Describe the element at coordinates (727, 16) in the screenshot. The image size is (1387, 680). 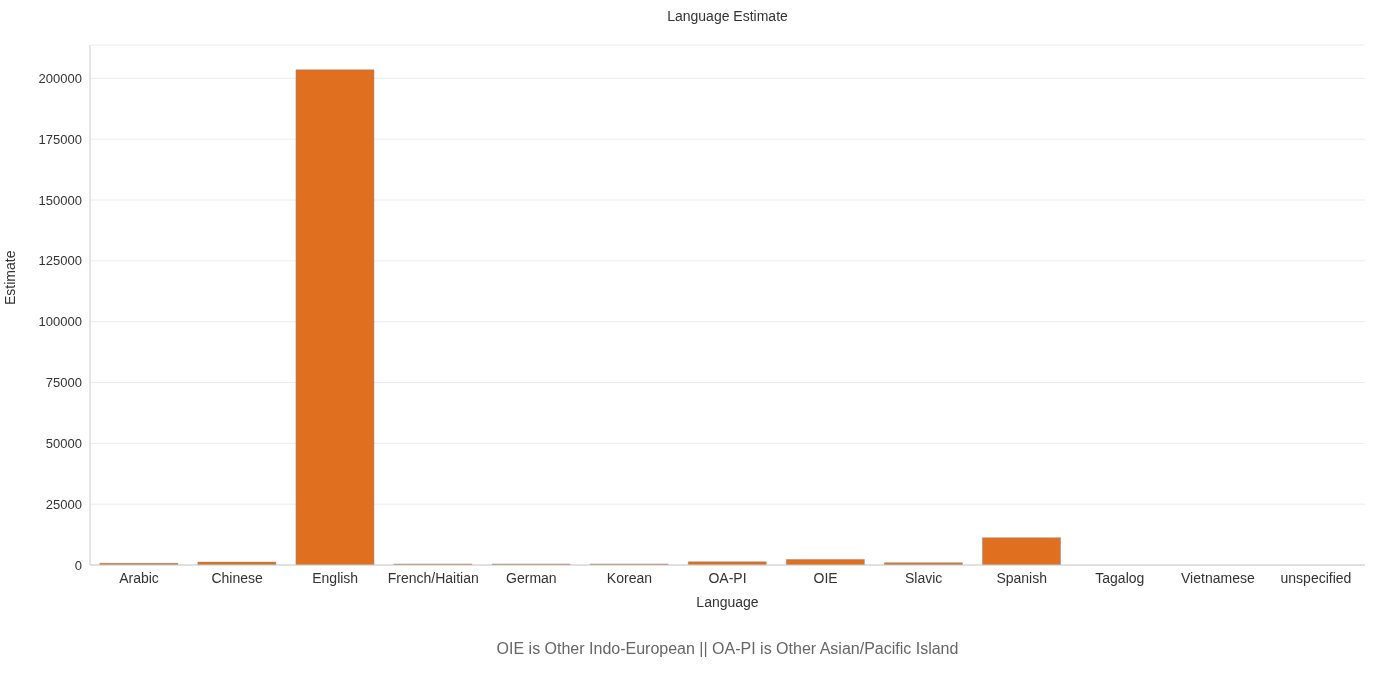
I see `chart-title: Language Estimate` at that location.